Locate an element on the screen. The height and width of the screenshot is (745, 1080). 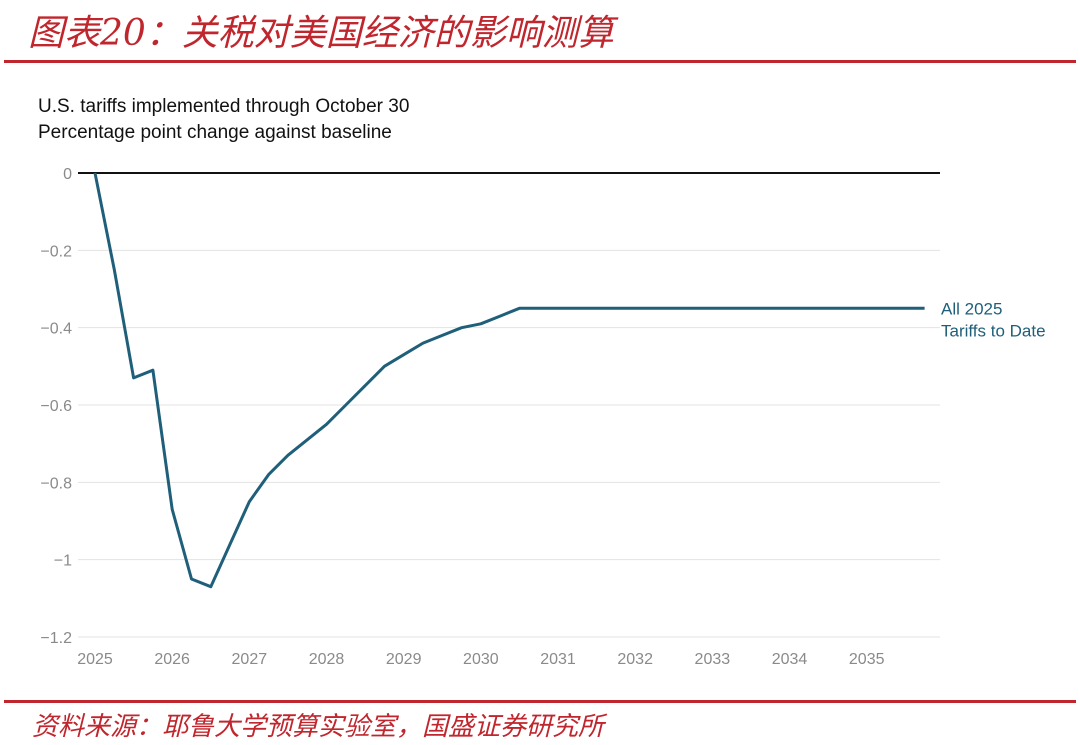
x-tick-label: 2031 is located at coordinates (558, 659).